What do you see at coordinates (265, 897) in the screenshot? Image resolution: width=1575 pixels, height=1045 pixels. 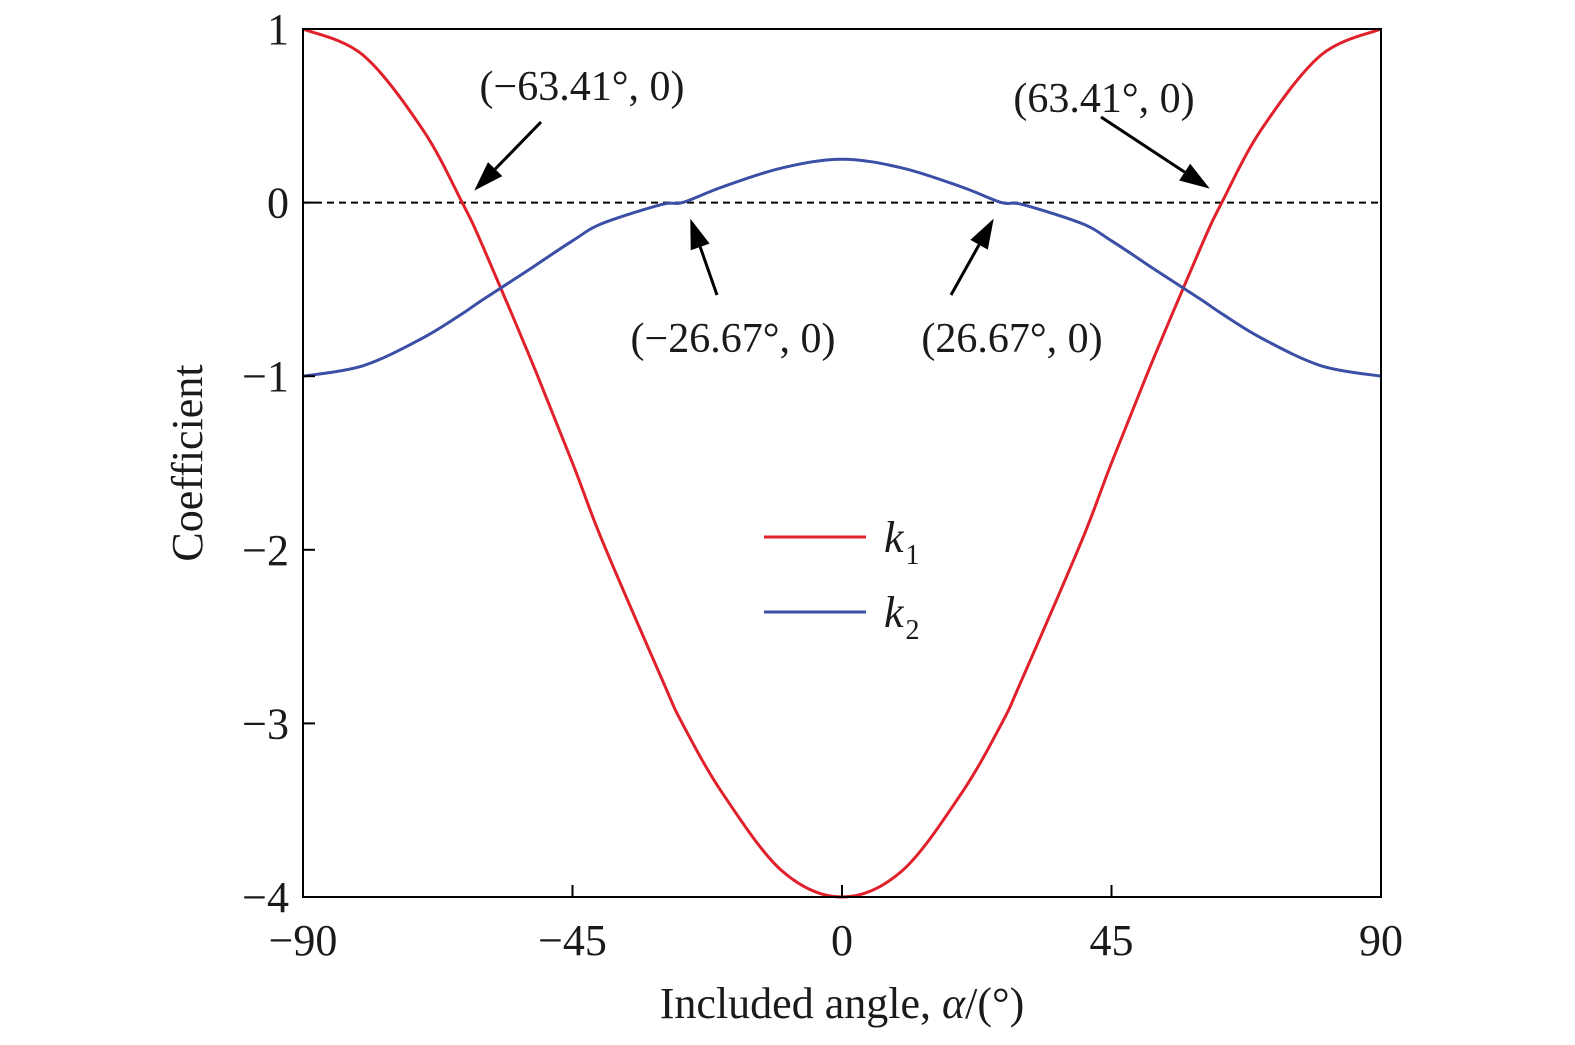 I see `y-tick-label: −4` at bounding box center [265, 897].